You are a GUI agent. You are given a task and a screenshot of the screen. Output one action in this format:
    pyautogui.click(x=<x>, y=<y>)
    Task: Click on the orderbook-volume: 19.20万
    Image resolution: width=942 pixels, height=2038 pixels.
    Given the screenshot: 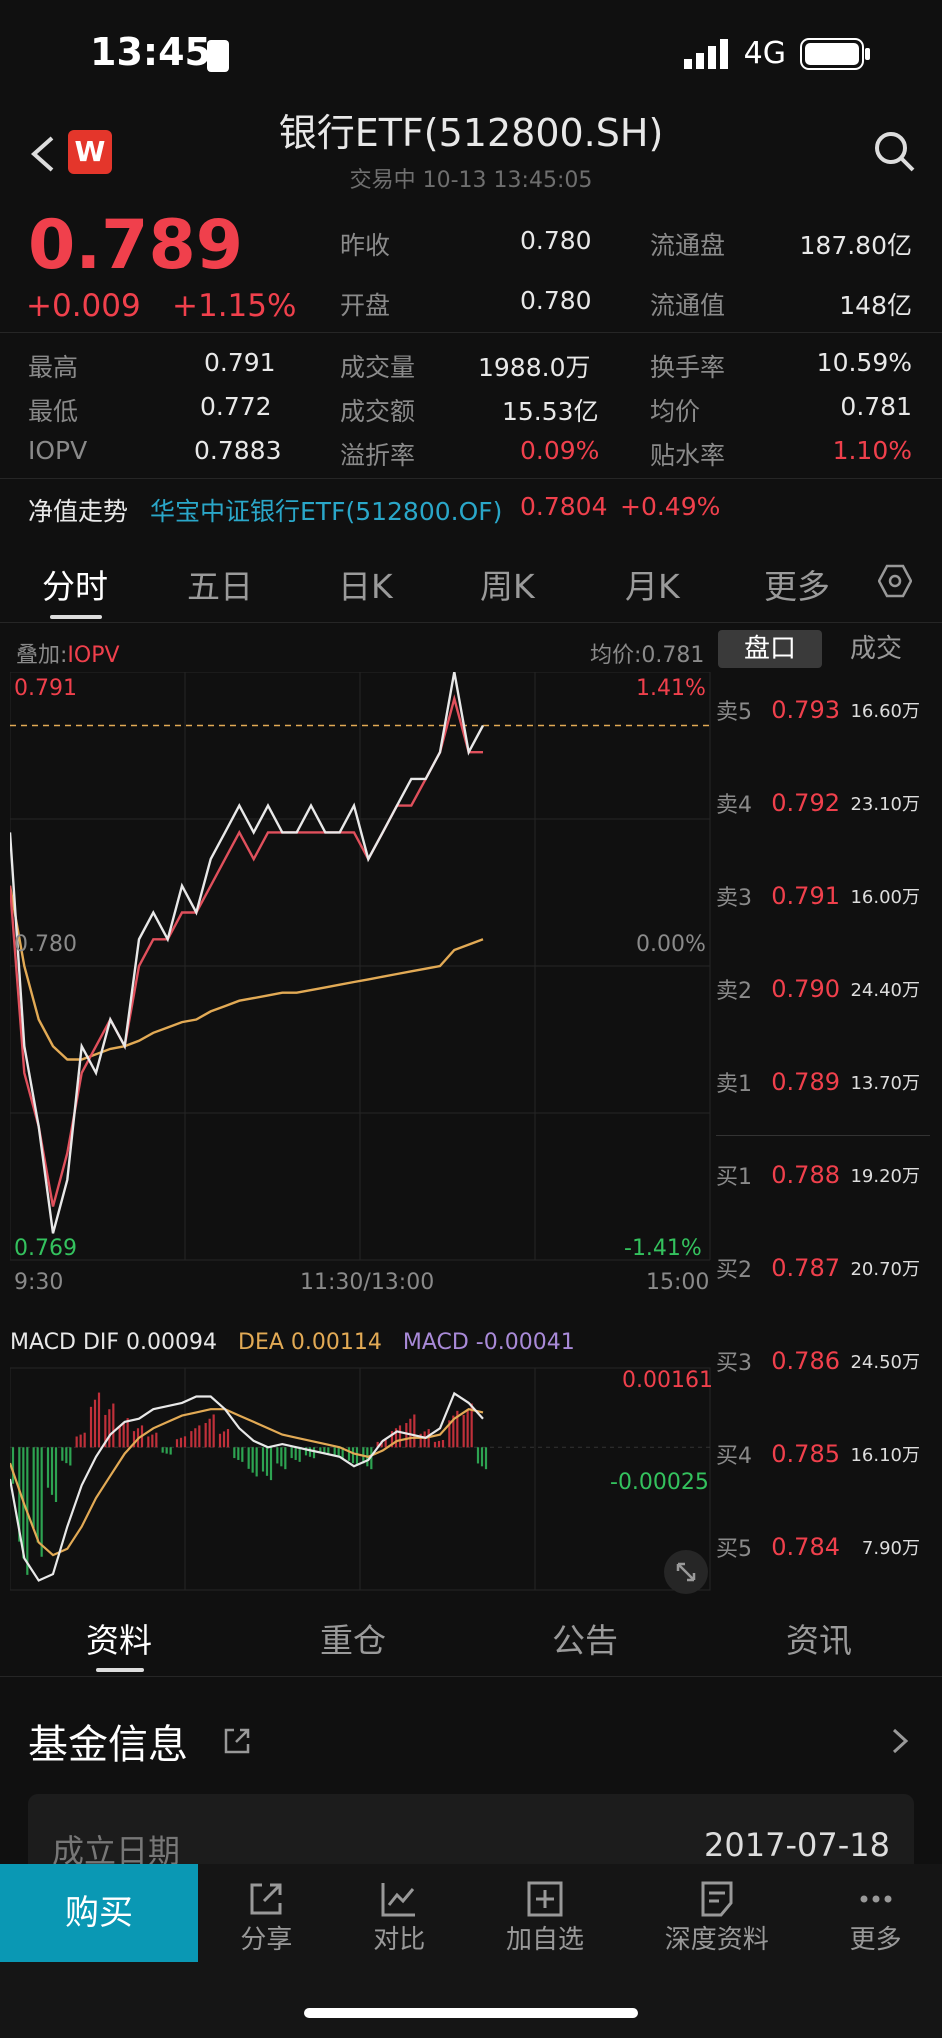 What is the action you would take?
    pyautogui.click(x=885, y=1176)
    